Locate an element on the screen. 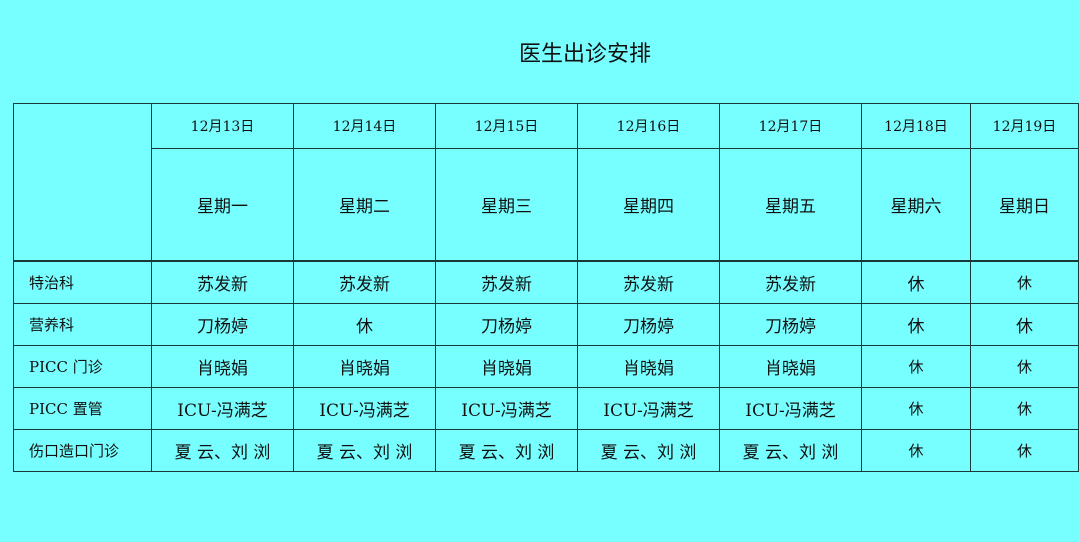  date-header: 12月15日 is located at coordinates (506, 126).